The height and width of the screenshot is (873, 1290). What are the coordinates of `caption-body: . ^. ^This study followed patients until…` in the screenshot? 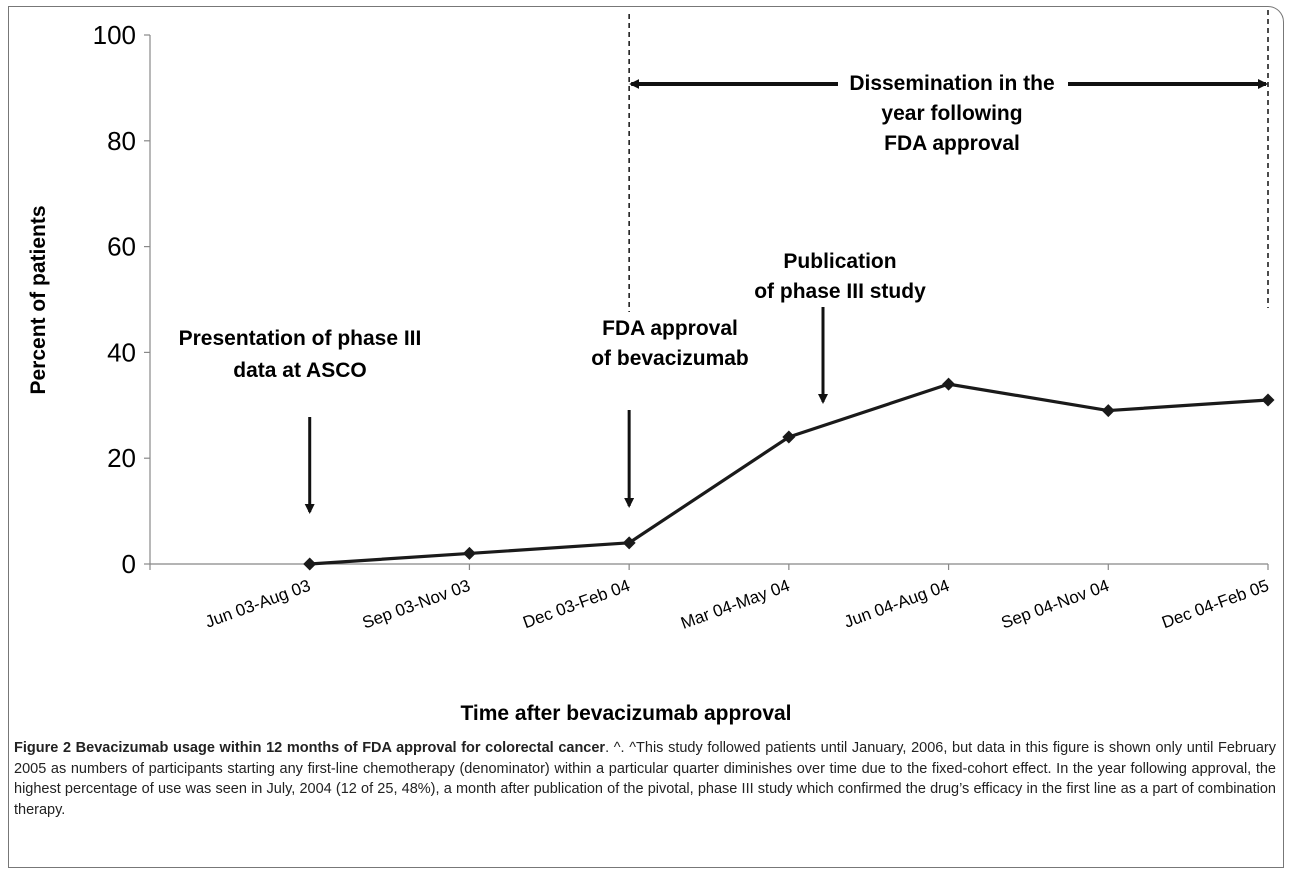 It's located at (645, 779).